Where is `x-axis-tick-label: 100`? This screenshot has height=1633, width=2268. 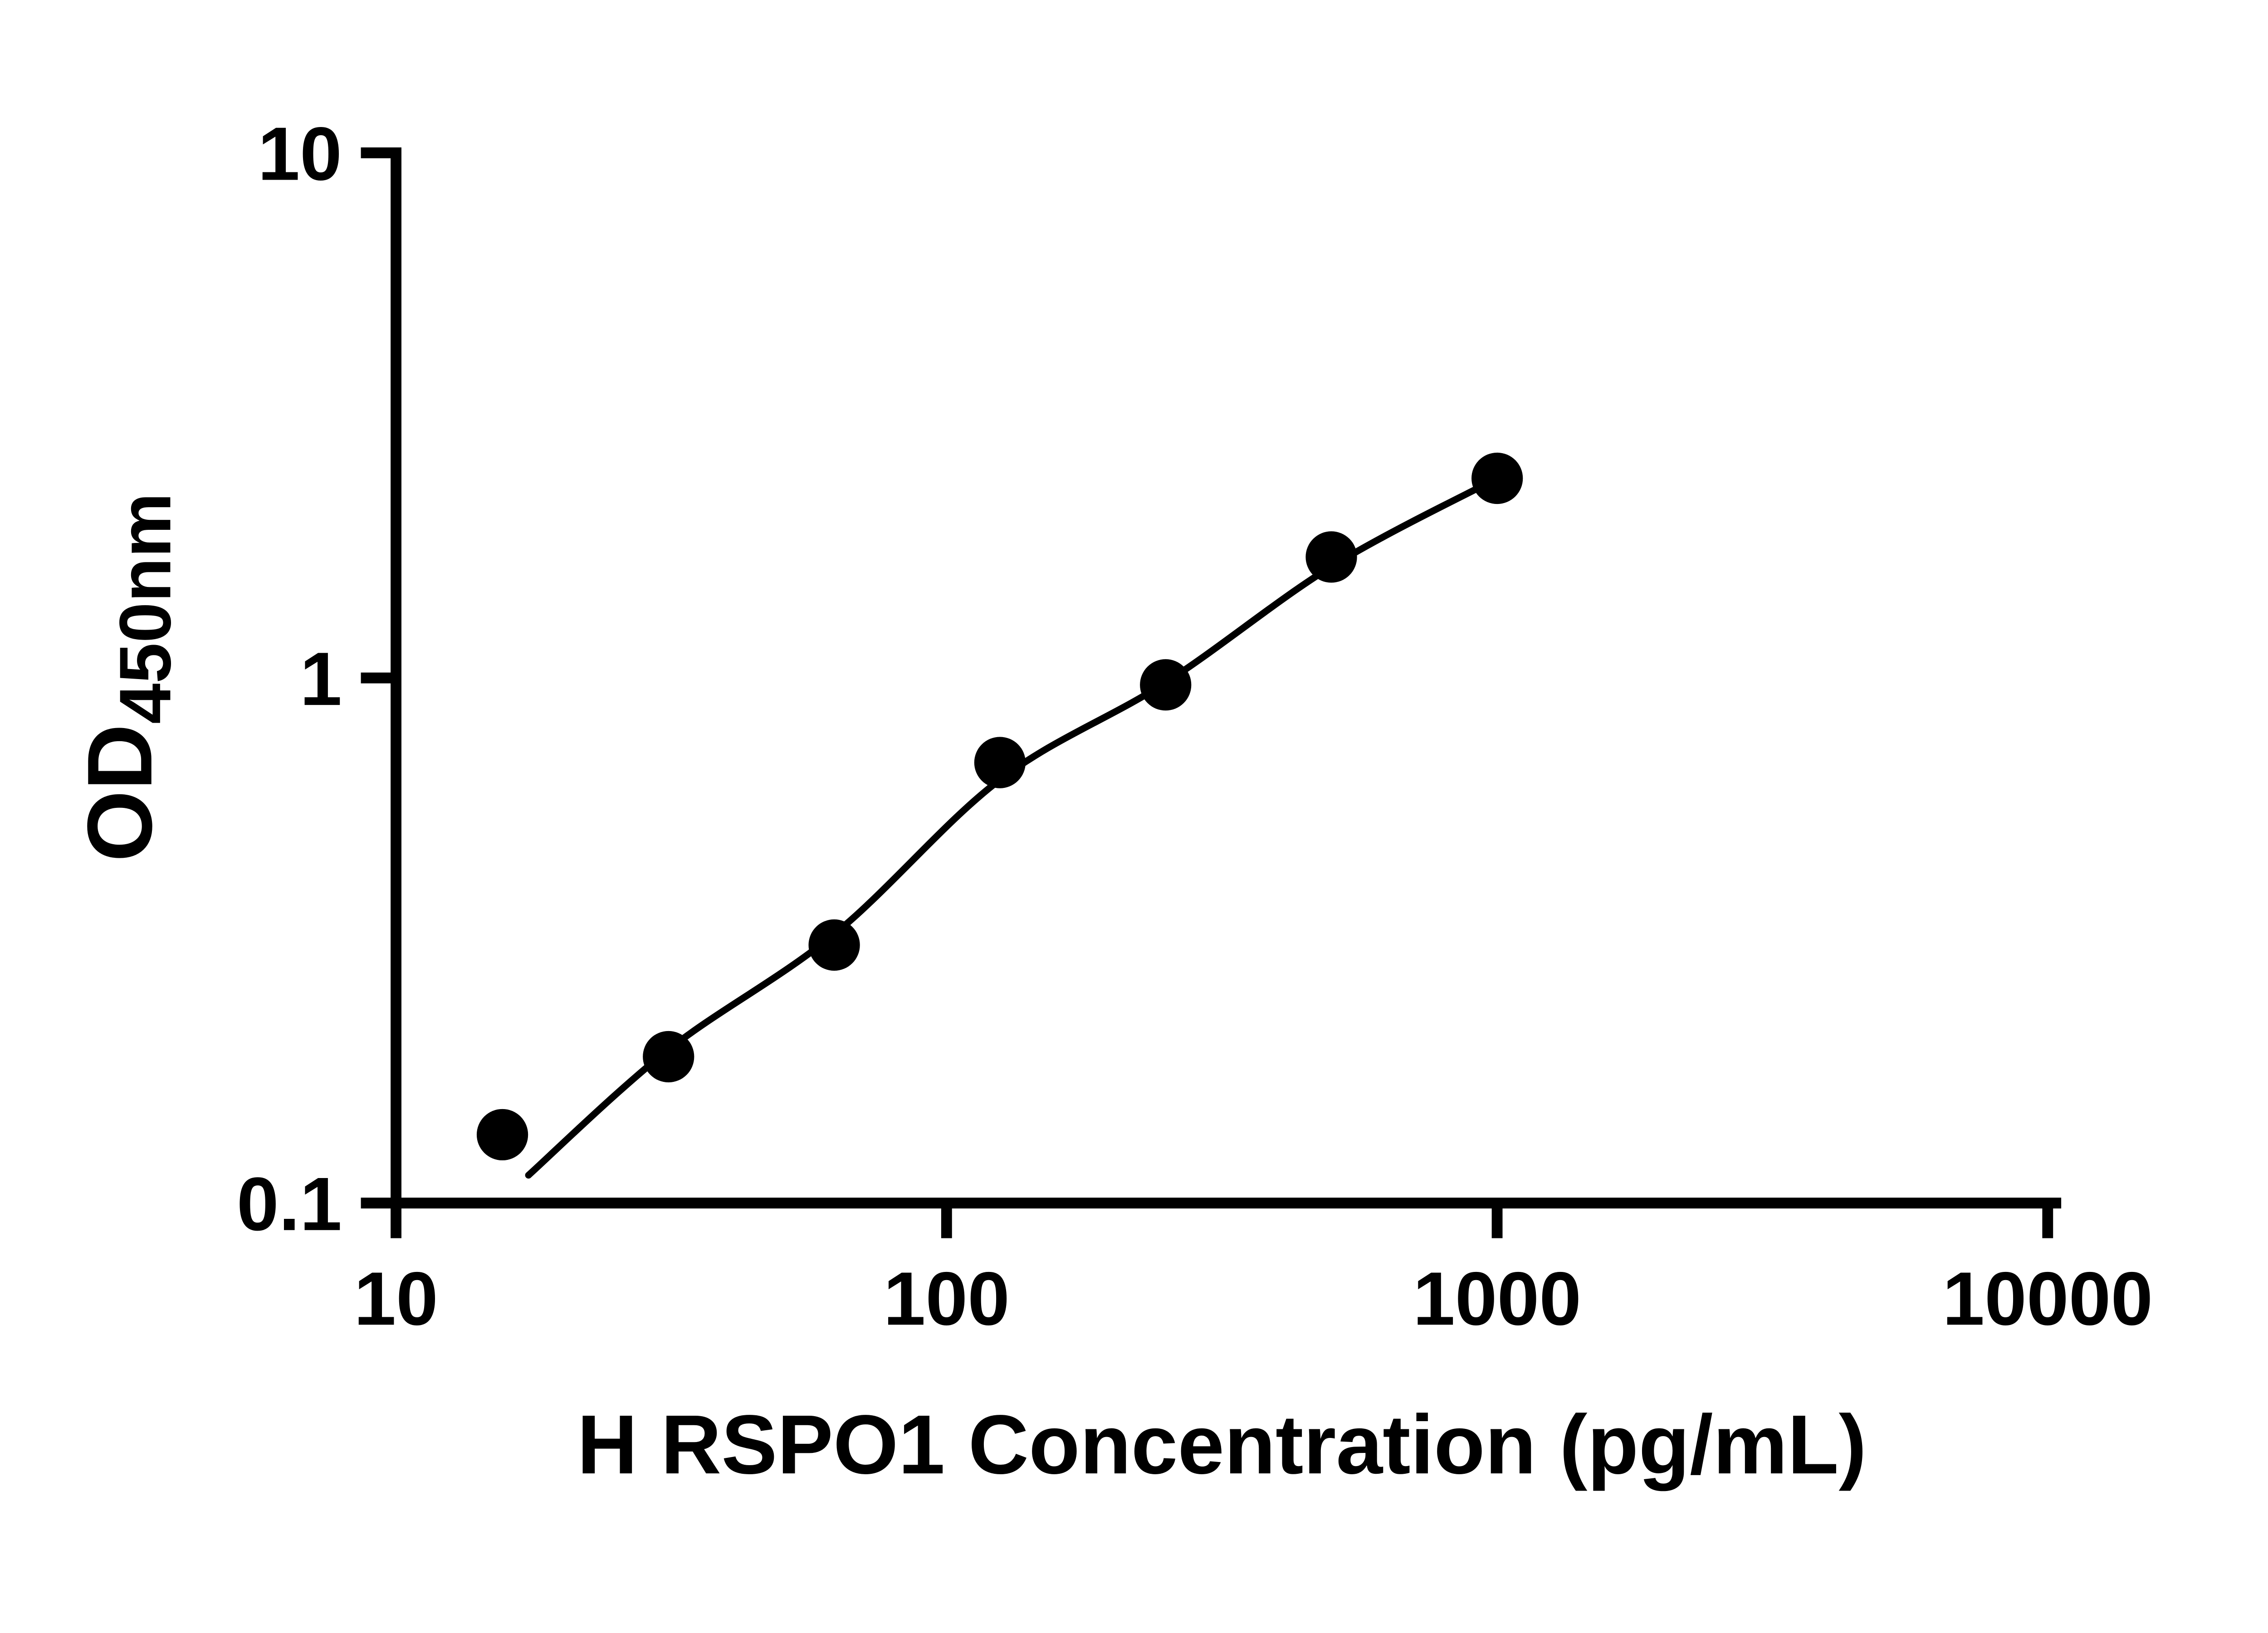
x-axis-tick-label: 100 is located at coordinates (947, 1299).